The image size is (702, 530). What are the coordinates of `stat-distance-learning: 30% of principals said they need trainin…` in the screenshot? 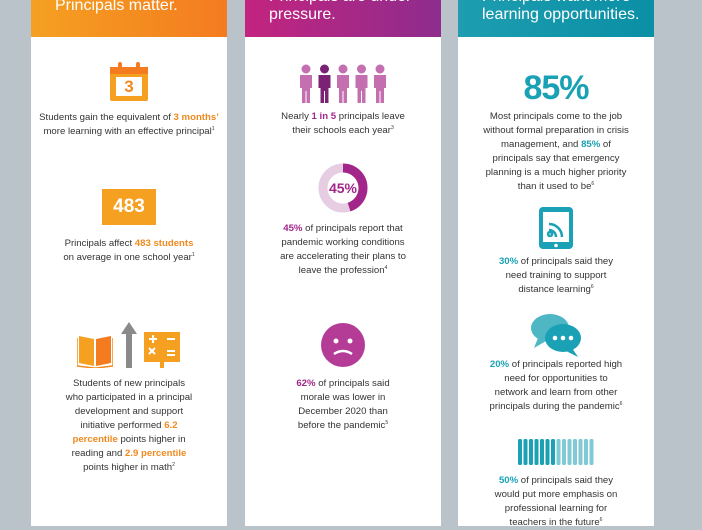 It's located at (556, 275).